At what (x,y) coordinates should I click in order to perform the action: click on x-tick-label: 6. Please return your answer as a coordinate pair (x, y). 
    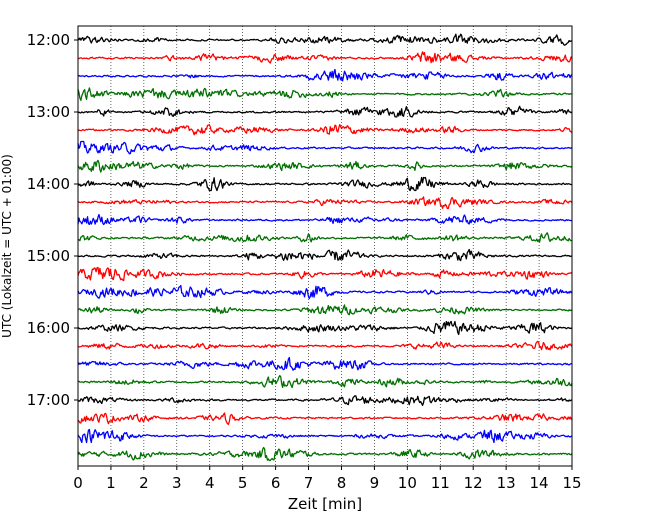
    Looking at the image, I should click on (276, 483).